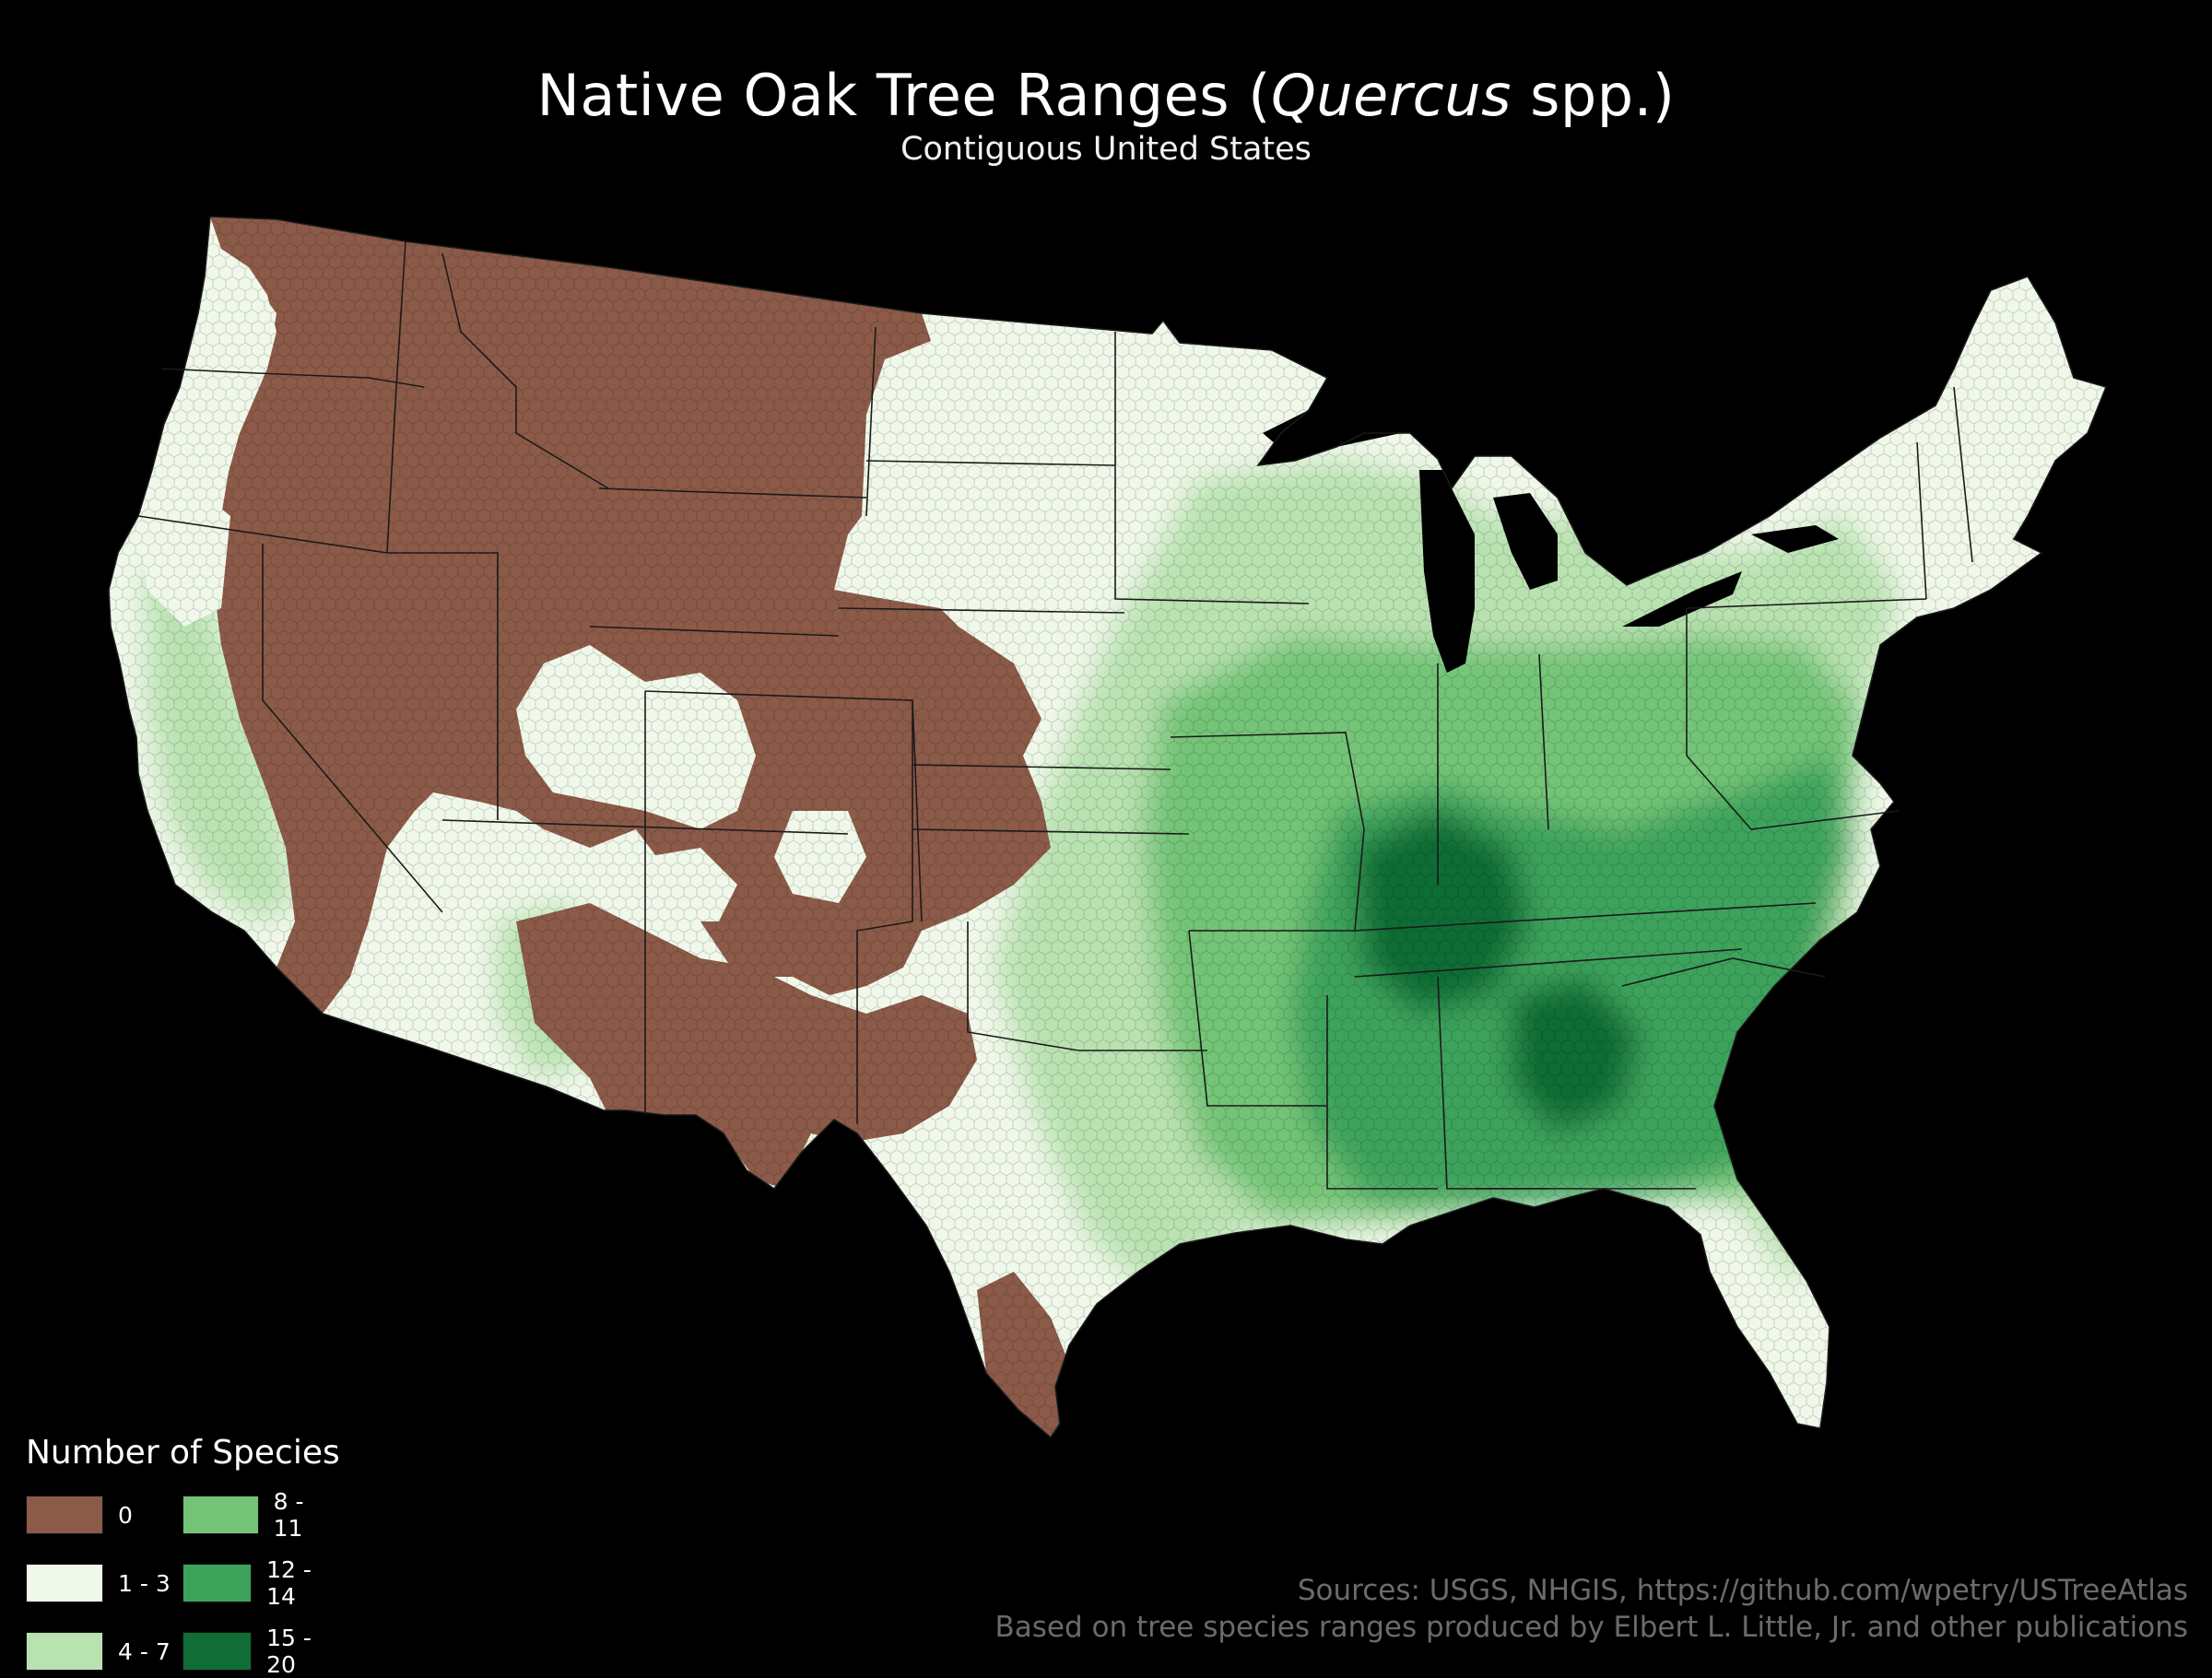 This screenshot has width=2212, height=1678. Describe the element at coordinates (1355, 428) in the screenshot. I see `lake-superior` at that location.